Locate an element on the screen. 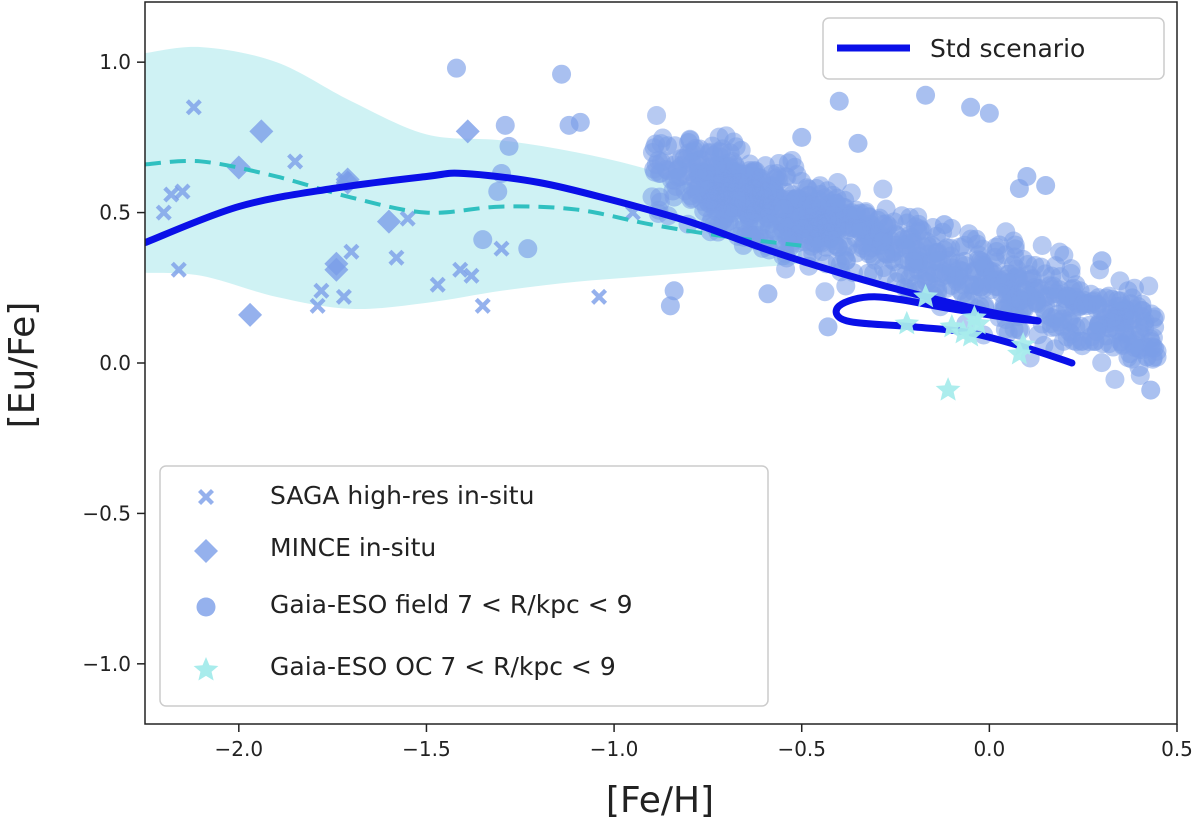 The height and width of the screenshot is (825, 1200). legend-top-label: Std scenario is located at coordinates (1007, 48).